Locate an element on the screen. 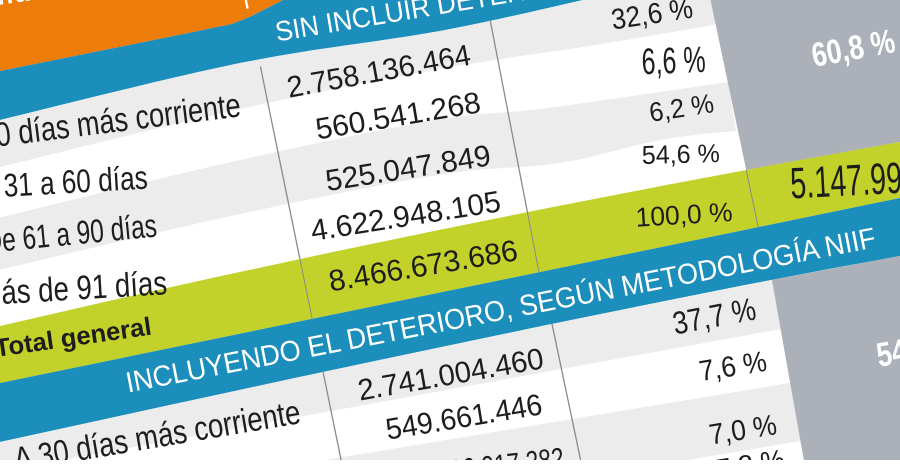  svg-text: 6,6 % is located at coordinates (673, 60).